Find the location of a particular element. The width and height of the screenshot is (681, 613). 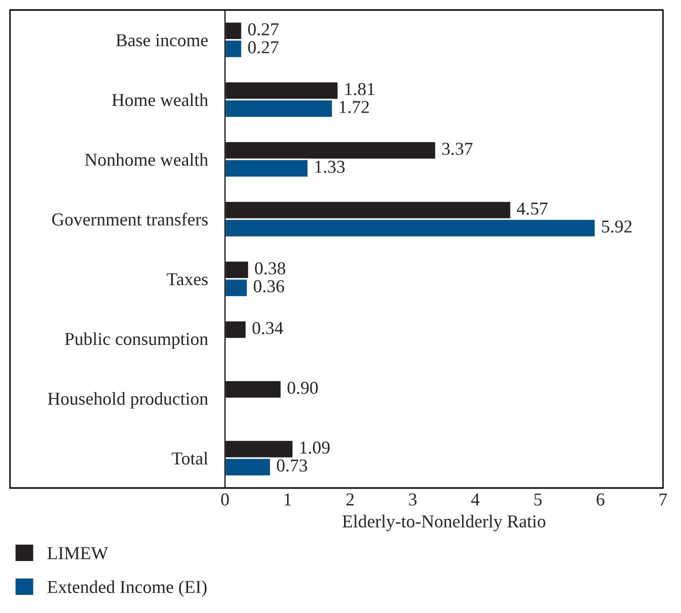

y-tick-label: Government transfers is located at coordinates (130, 219).